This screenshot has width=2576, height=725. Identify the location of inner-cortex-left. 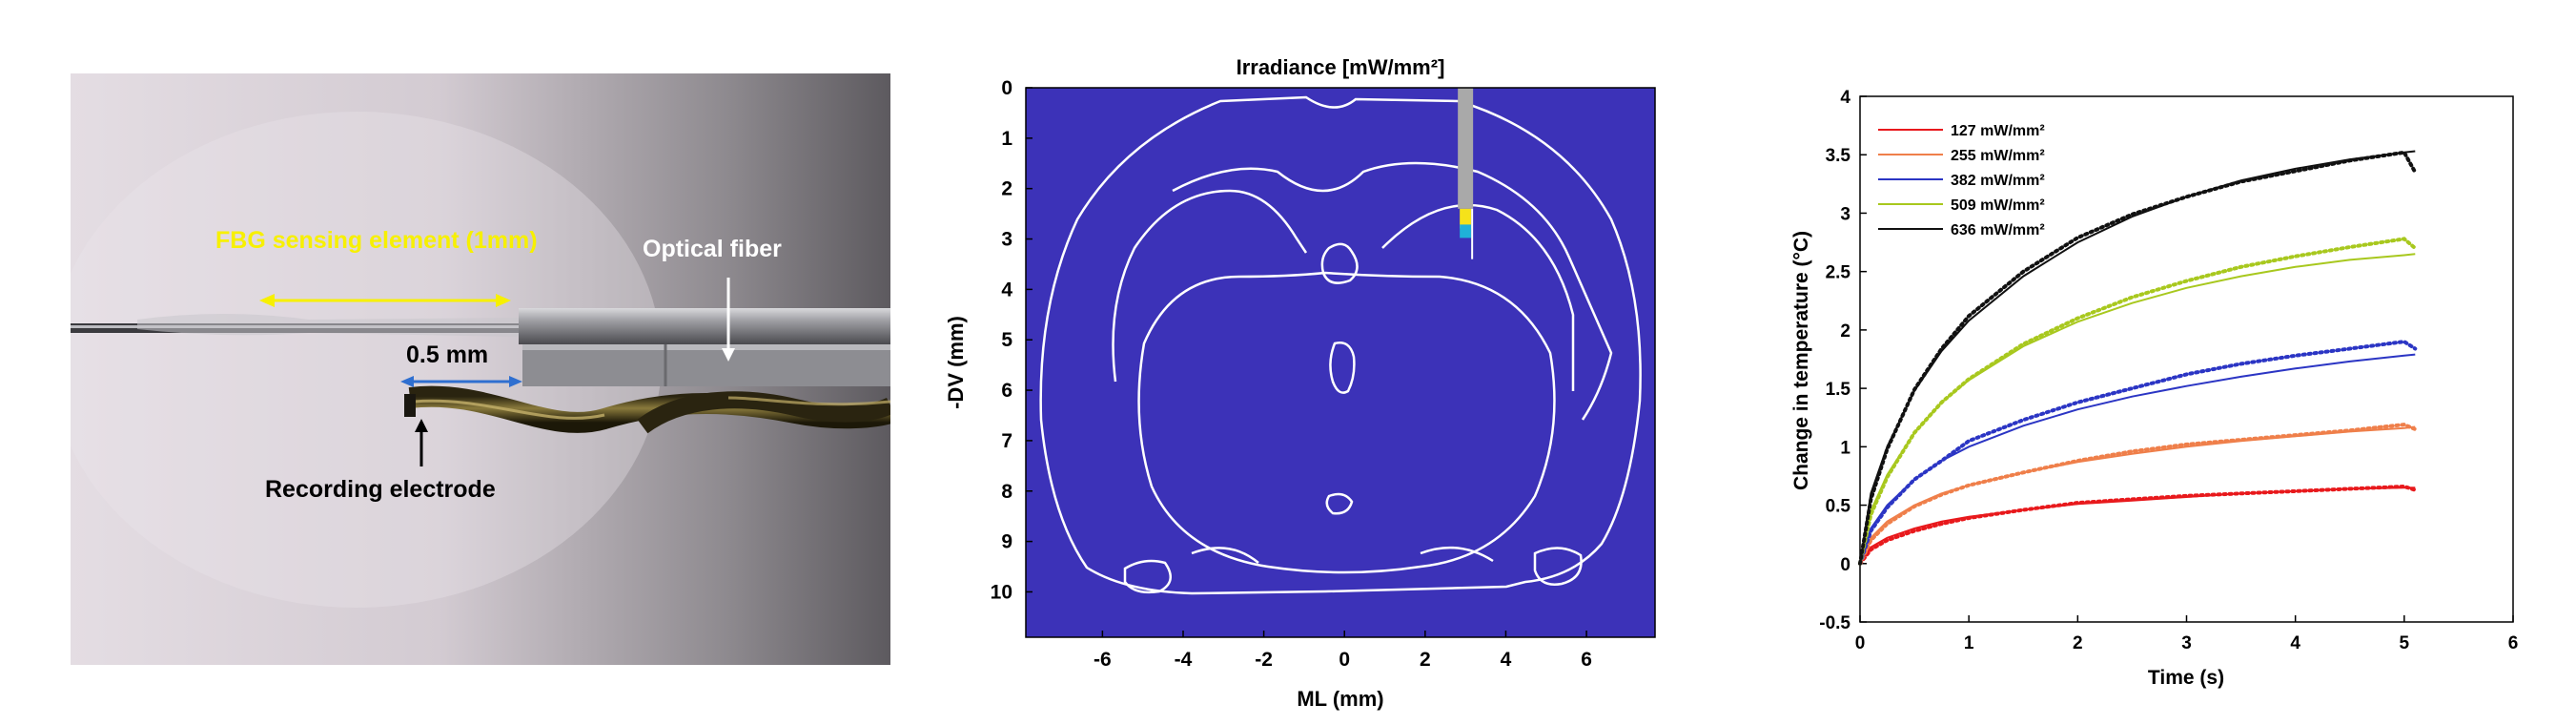
(1210, 286).